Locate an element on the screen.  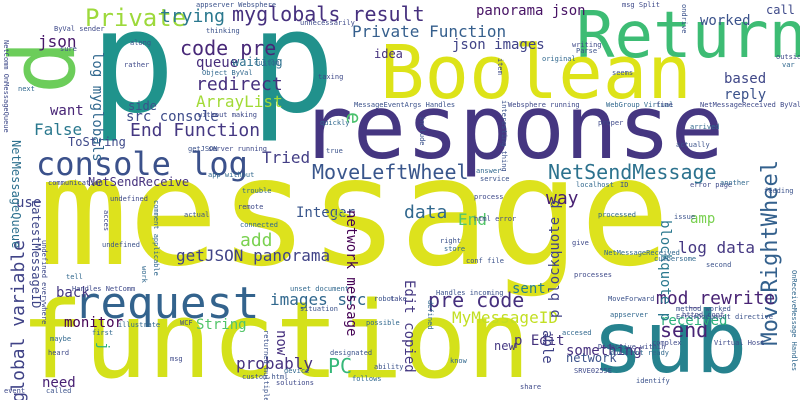
word: MoveLeftWheel is located at coordinates (390, 172).